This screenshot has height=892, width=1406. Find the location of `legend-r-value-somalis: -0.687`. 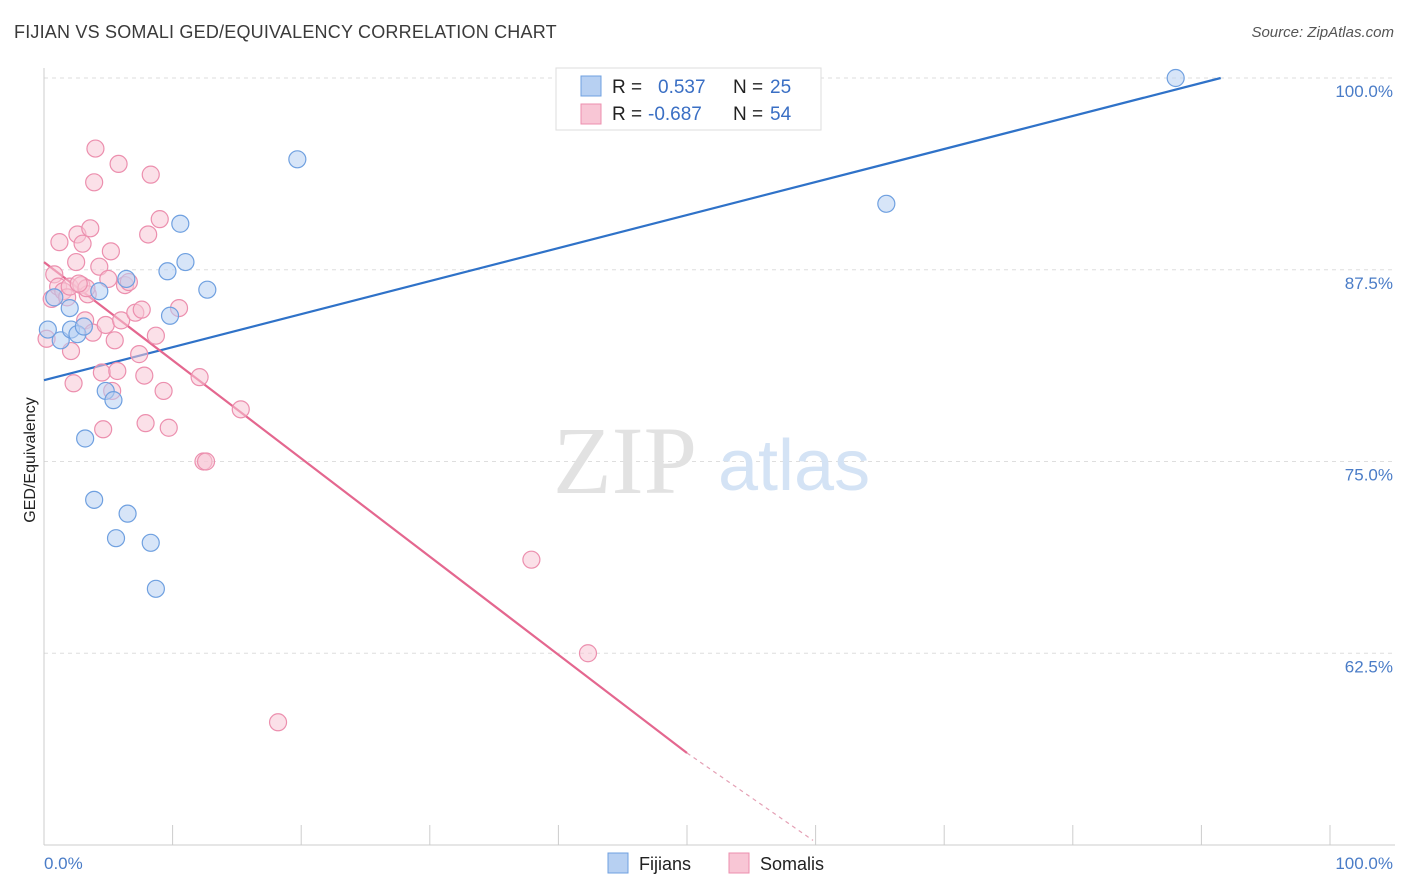

legend-r-value-somalis: -0.687 is located at coordinates (675, 114).